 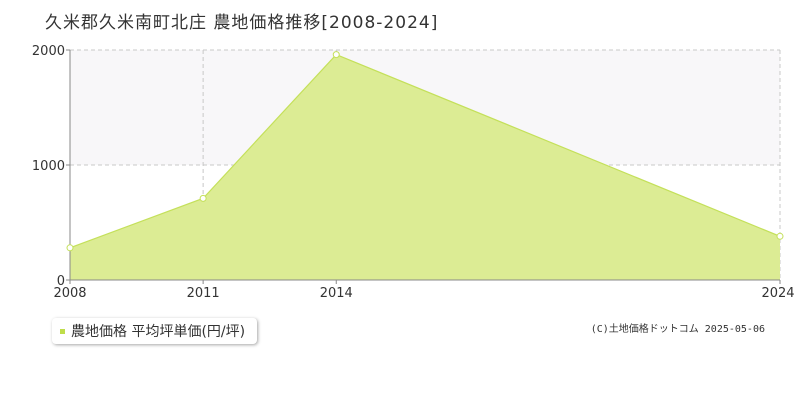 What do you see at coordinates (203, 293) in the screenshot?
I see `x-tick-label: 2011` at bounding box center [203, 293].